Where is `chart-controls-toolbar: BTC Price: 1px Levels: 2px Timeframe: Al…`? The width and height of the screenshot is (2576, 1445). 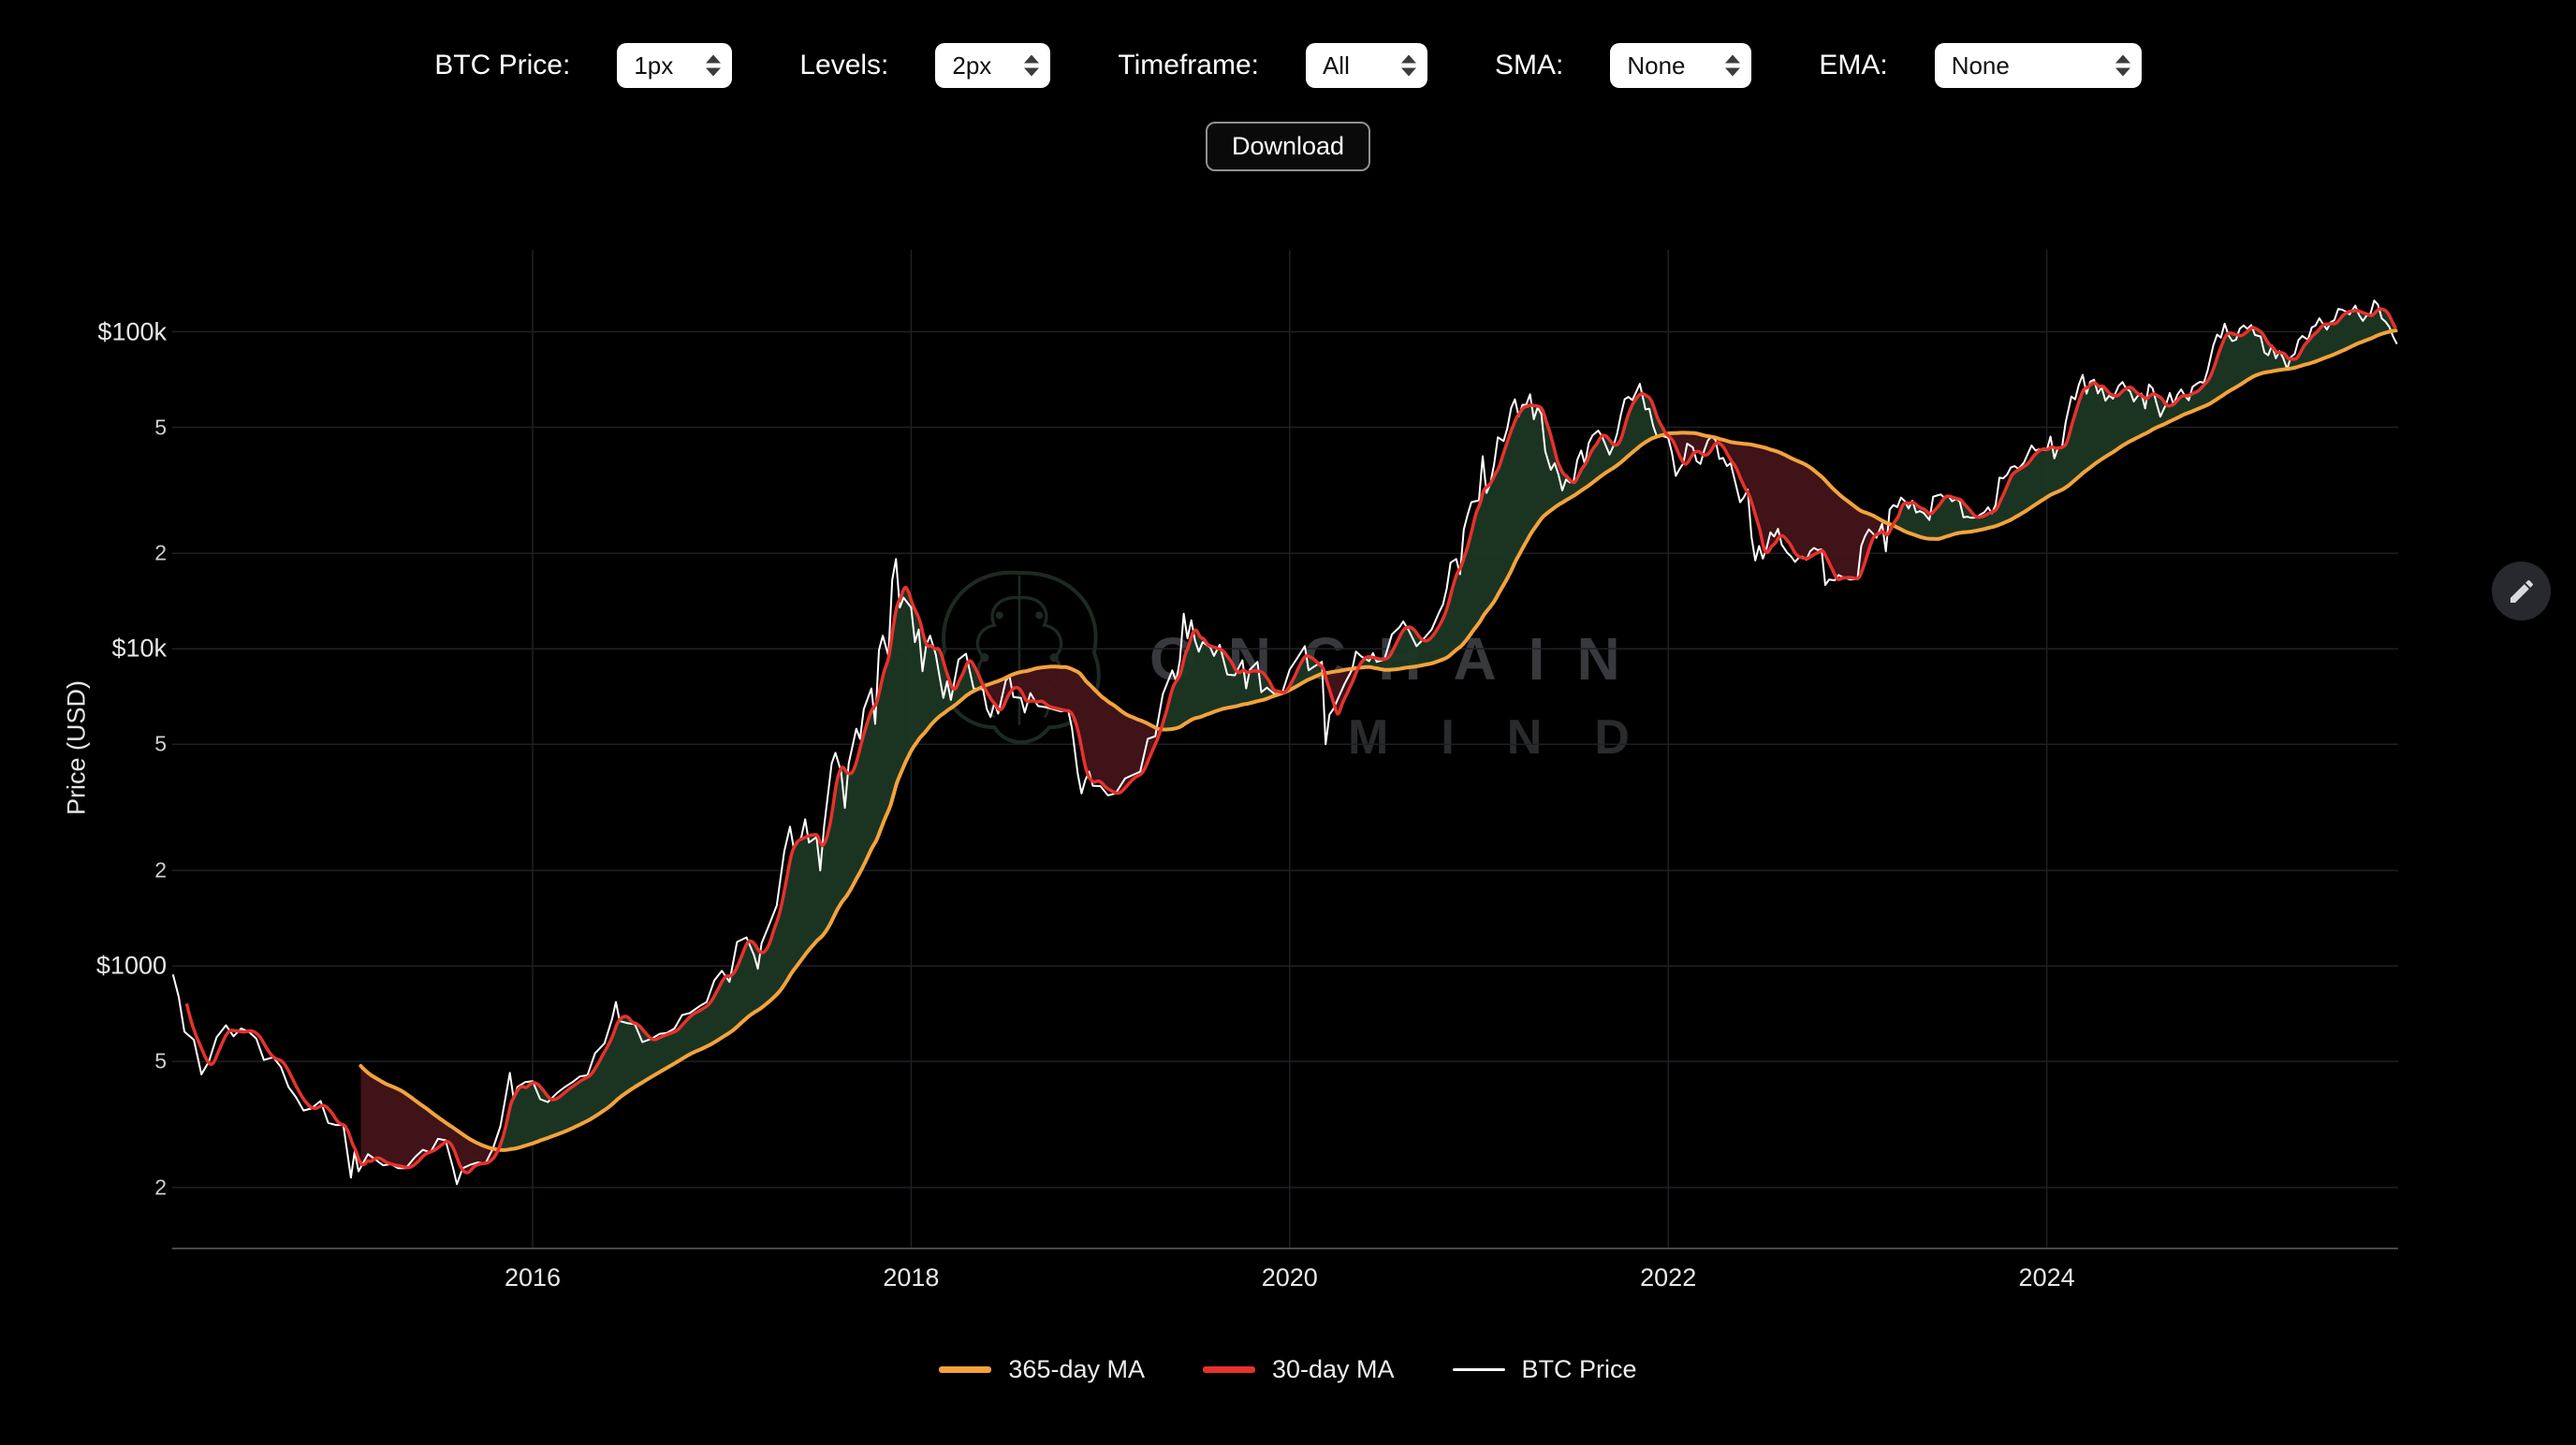 chart-controls-toolbar: BTC Price: 1px Levels: 2px Timeframe: Al… is located at coordinates (1288, 65).